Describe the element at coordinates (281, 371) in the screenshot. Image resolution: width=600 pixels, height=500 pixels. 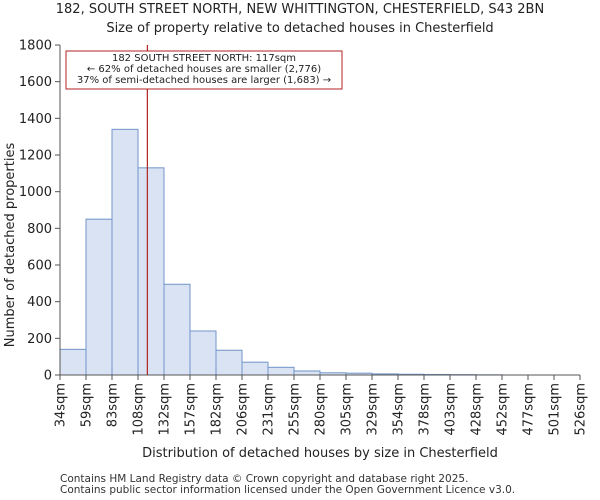
I see `bar-231sqm` at that location.